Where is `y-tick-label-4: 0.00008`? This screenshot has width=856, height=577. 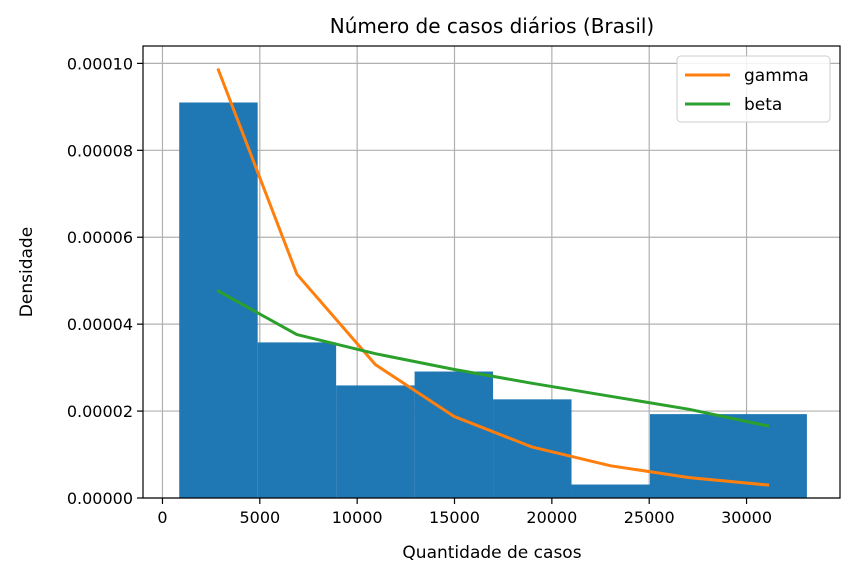 y-tick-label-4: 0.00008 is located at coordinates (100, 150).